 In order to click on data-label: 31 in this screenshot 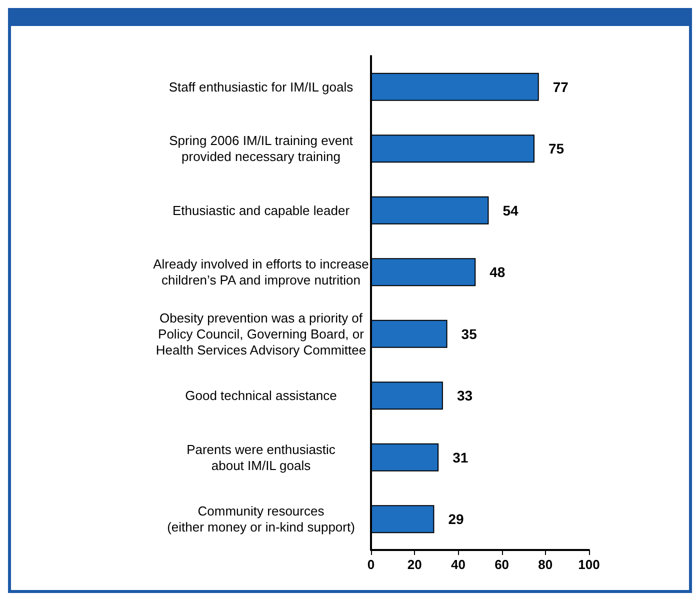, I will do `click(460, 457)`.